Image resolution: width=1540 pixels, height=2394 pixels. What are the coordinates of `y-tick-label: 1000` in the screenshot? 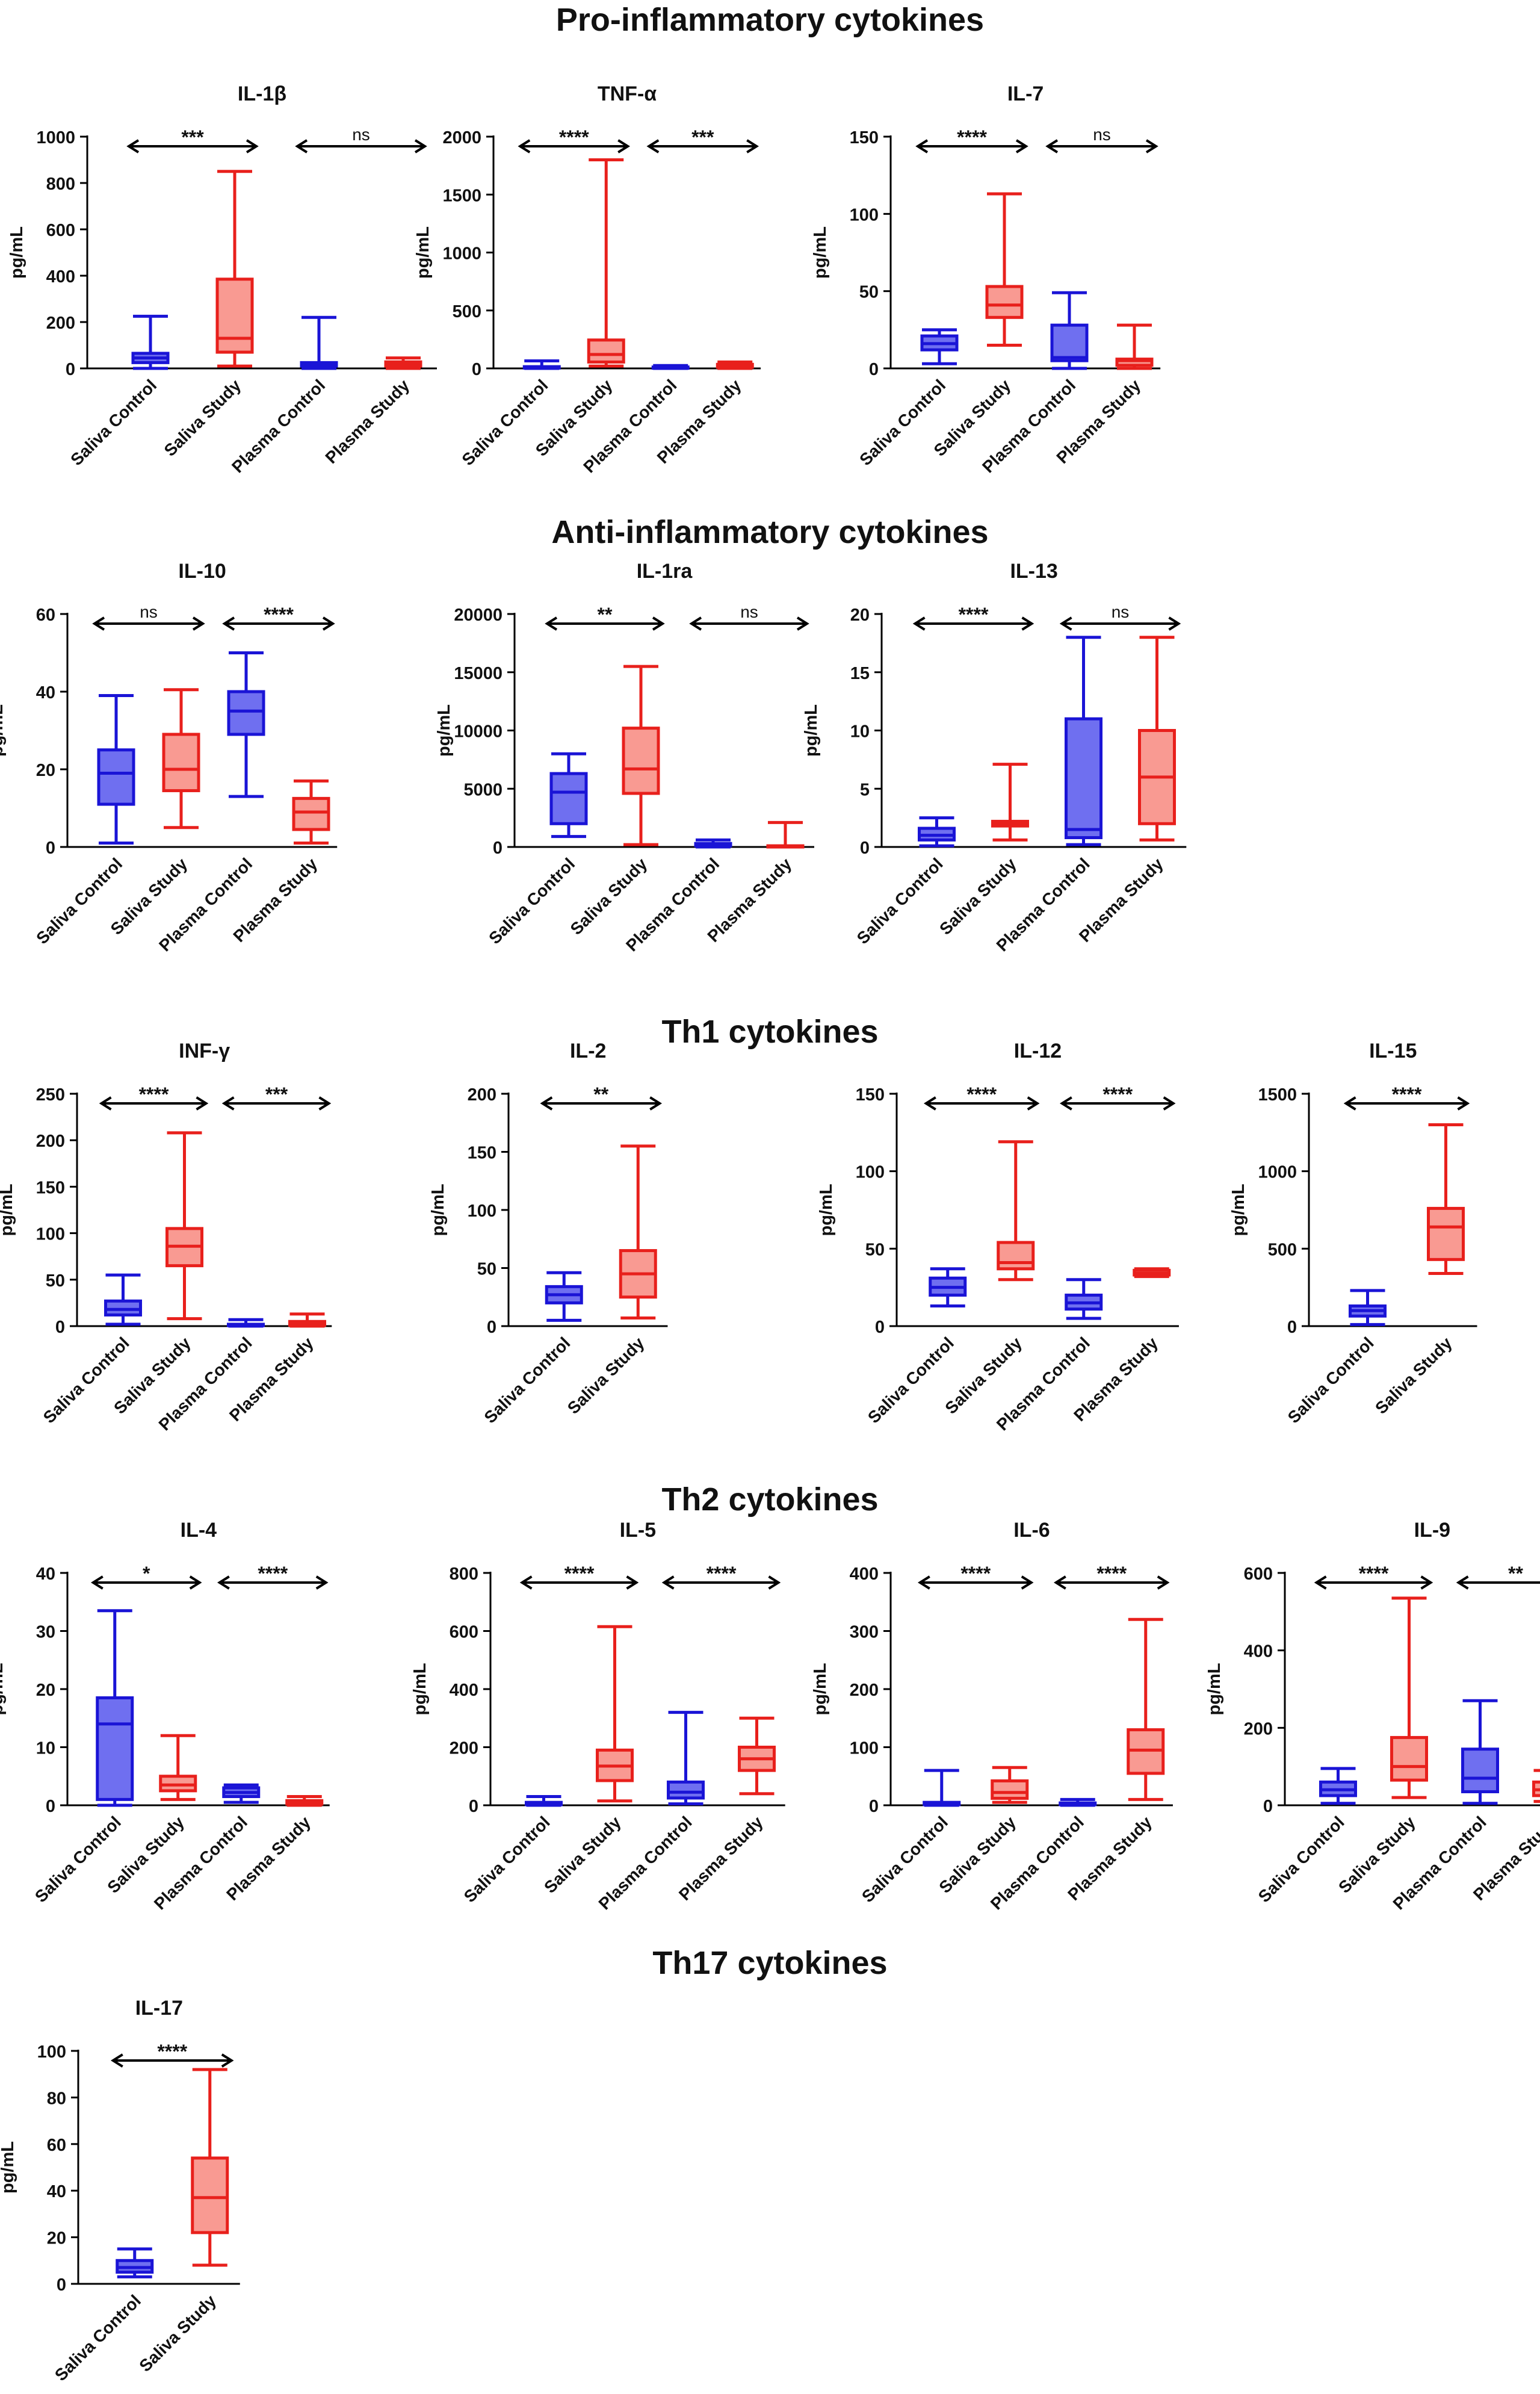 It's located at (461, 254).